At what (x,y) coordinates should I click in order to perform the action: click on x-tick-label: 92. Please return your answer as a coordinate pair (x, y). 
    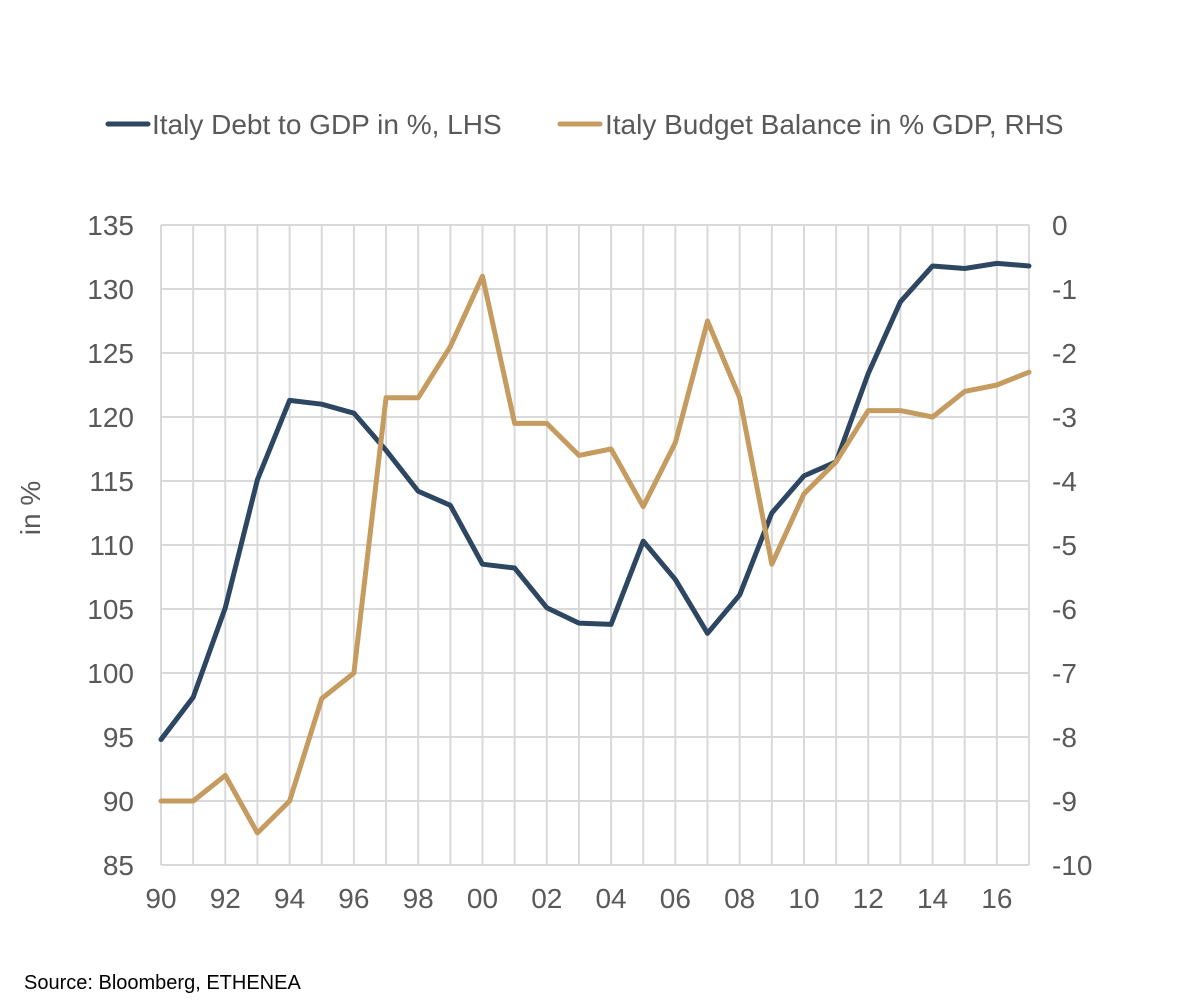
    Looking at the image, I should click on (225, 898).